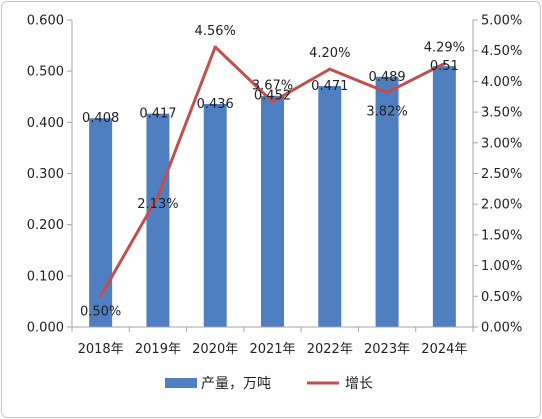 This screenshot has height=419, width=542. Describe the element at coordinates (386, 111) in the screenshot. I see `line-data-label: 3.82%` at that location.